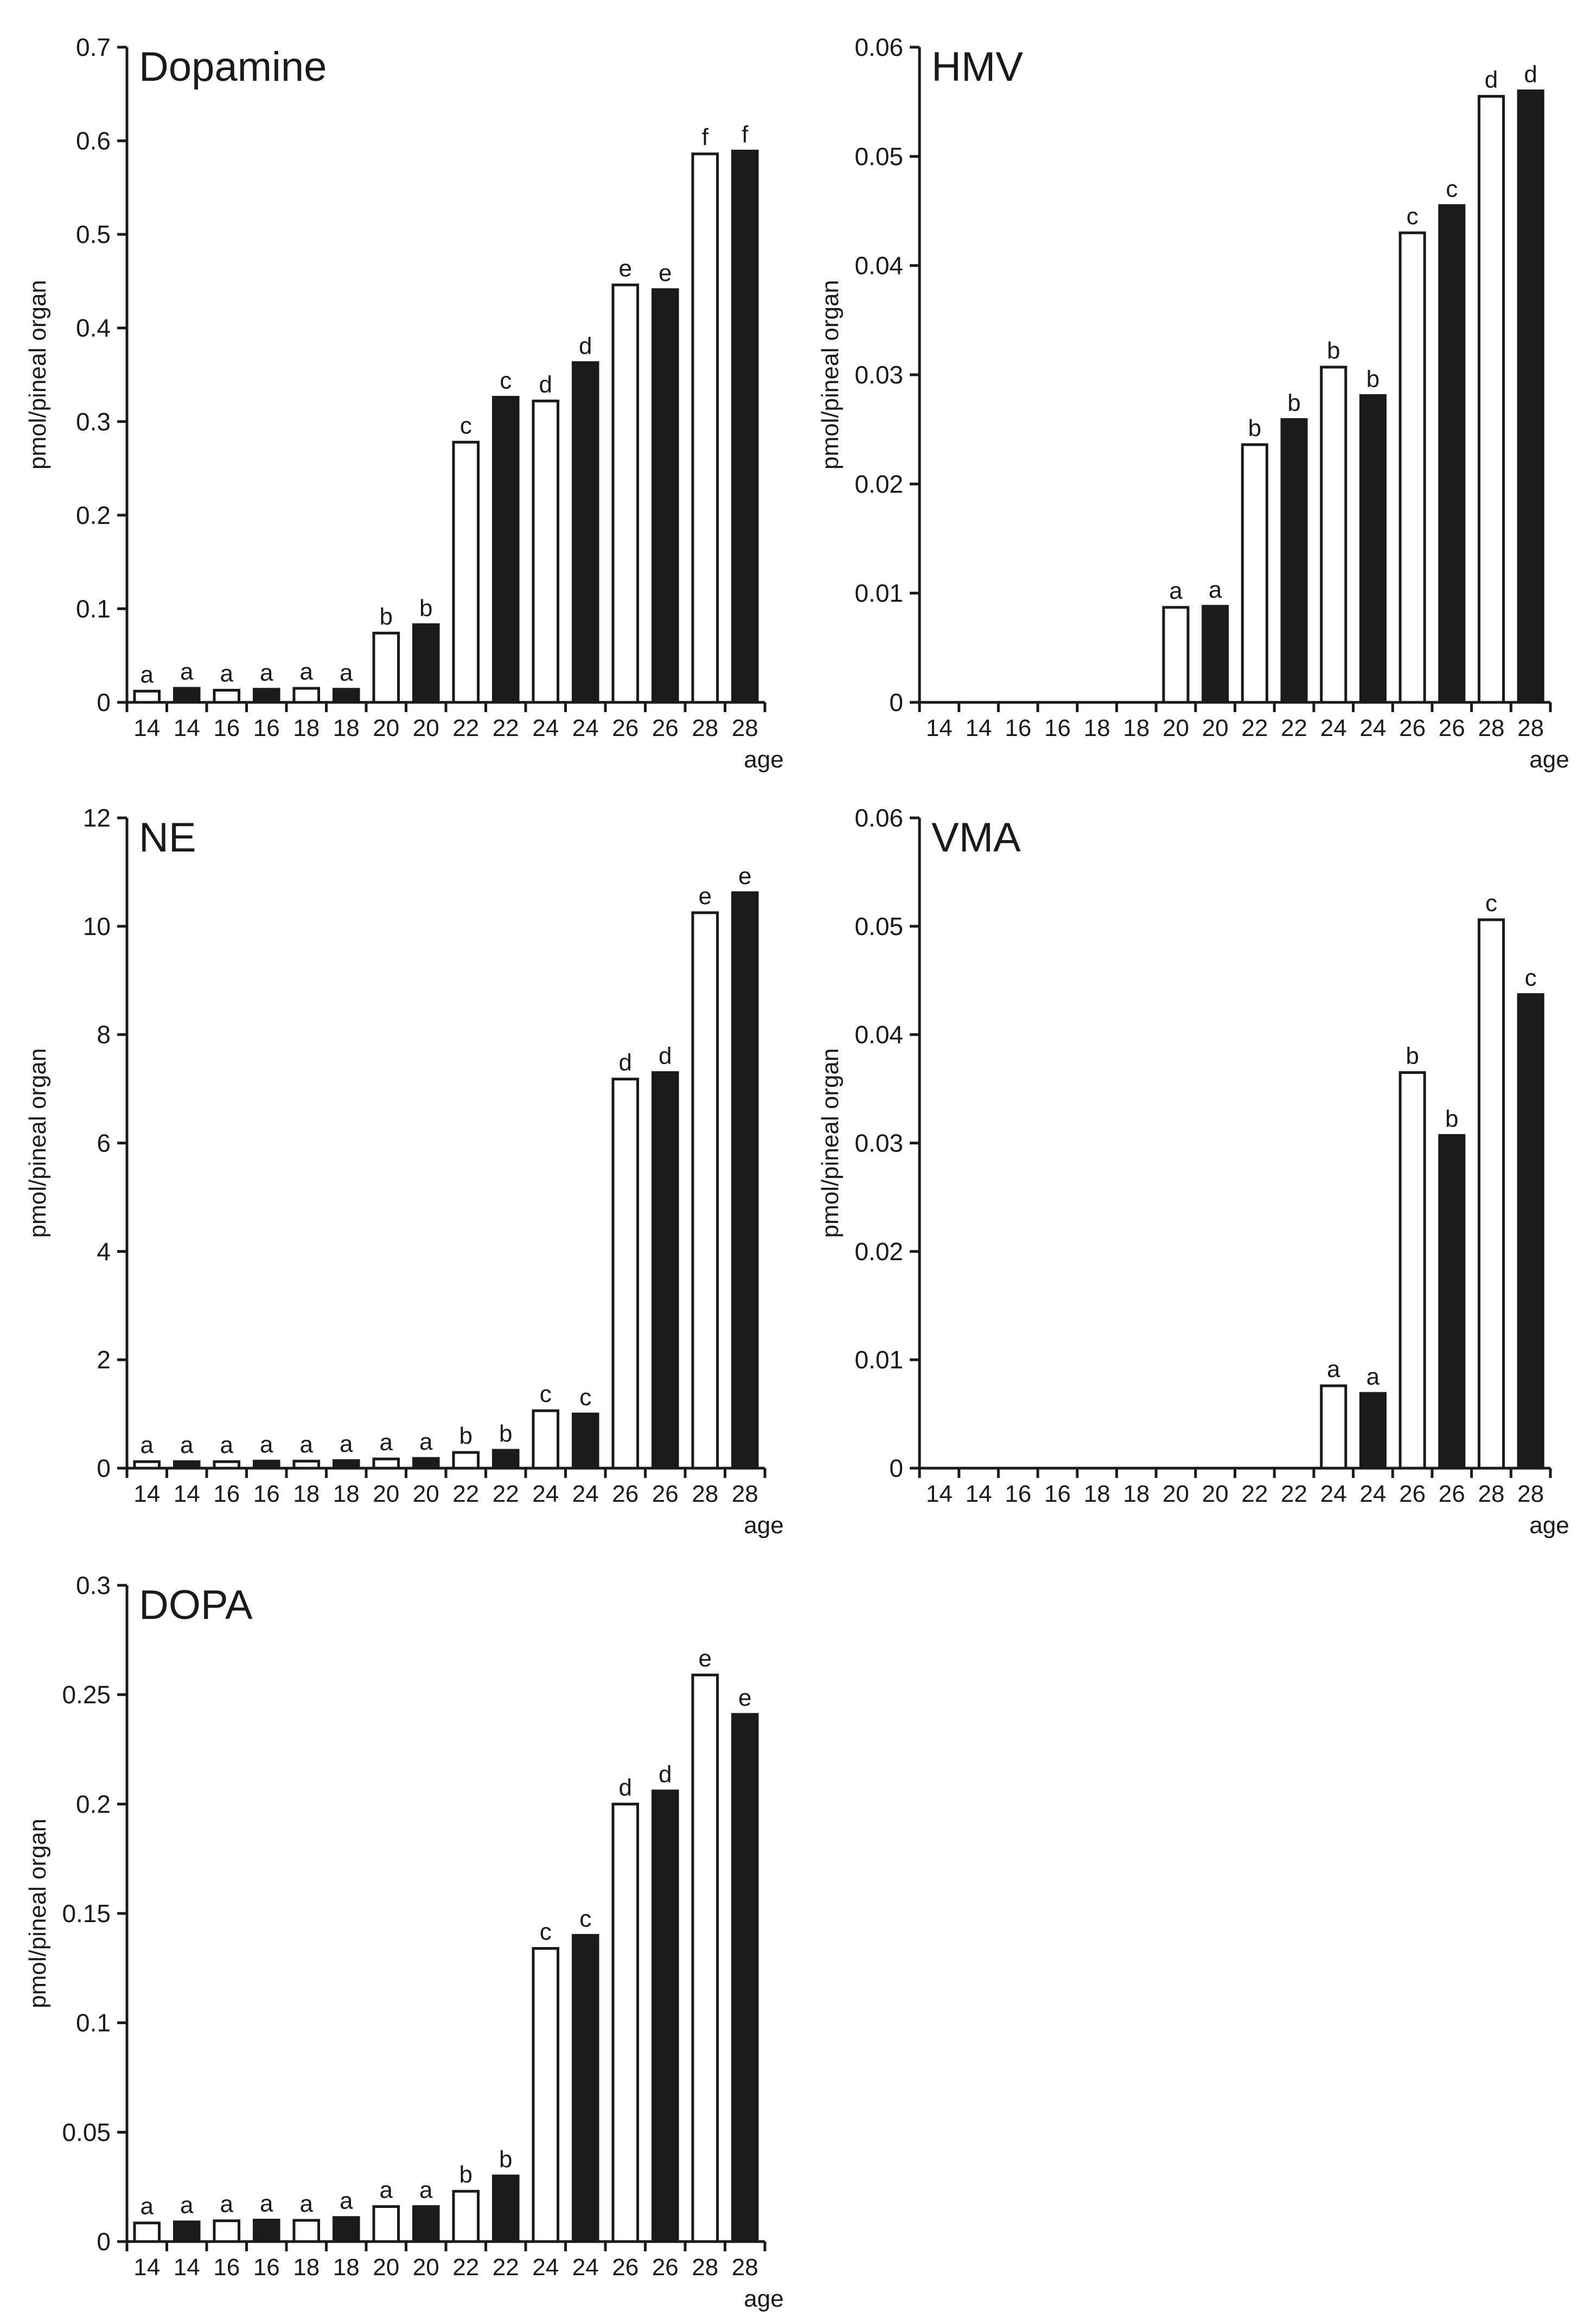 The width and height of the screenshot is (1590, 2324). I want to click on chart-title: DOPA, so click(196, 1605).